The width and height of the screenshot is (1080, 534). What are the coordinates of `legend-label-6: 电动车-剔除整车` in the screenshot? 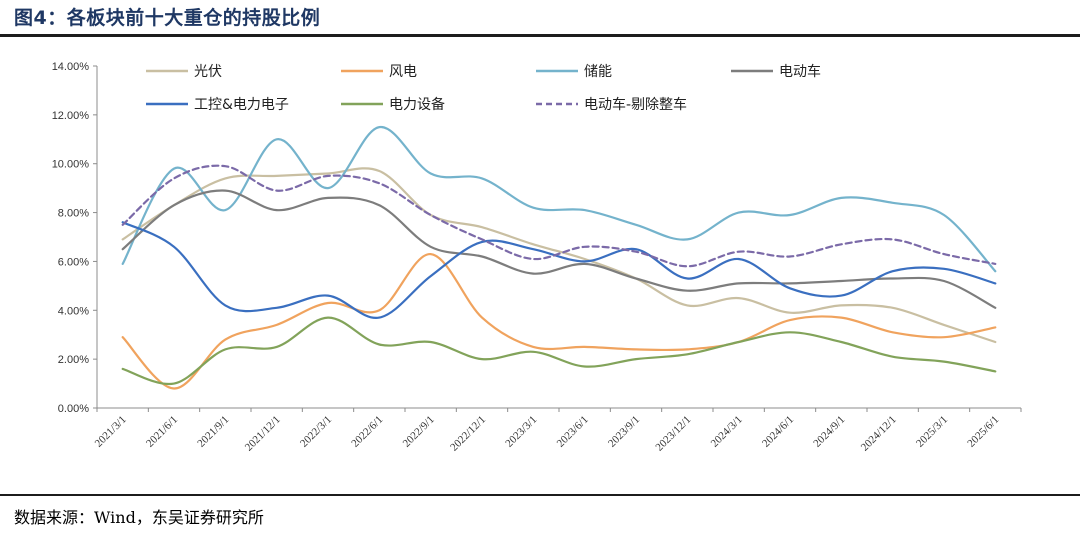 It's located at (635, 104).